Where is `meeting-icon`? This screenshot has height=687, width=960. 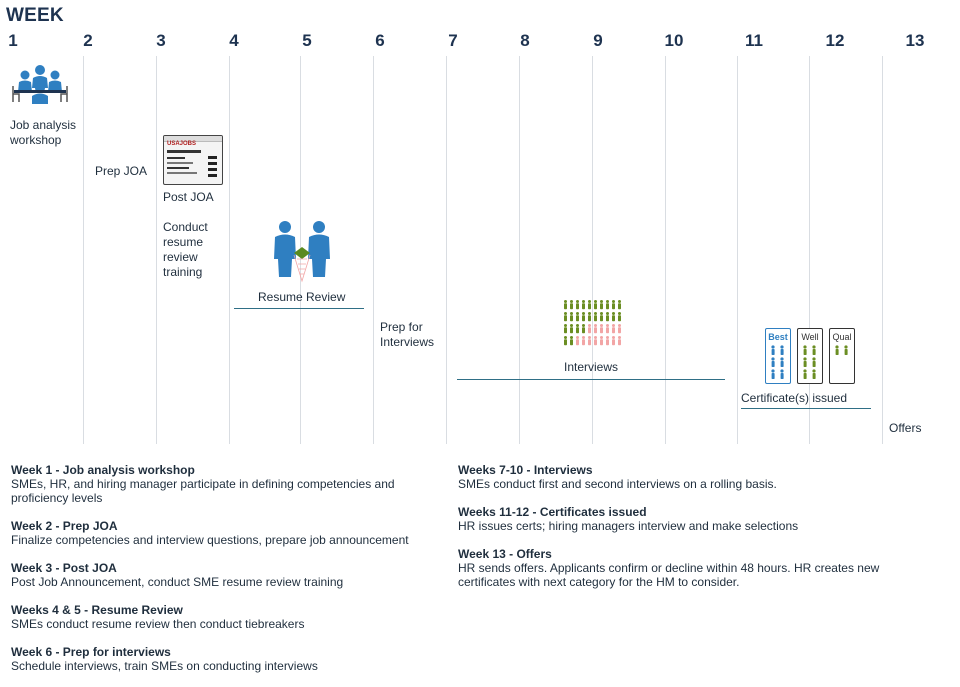
meeting-icon is located at coordinates (40, 84).